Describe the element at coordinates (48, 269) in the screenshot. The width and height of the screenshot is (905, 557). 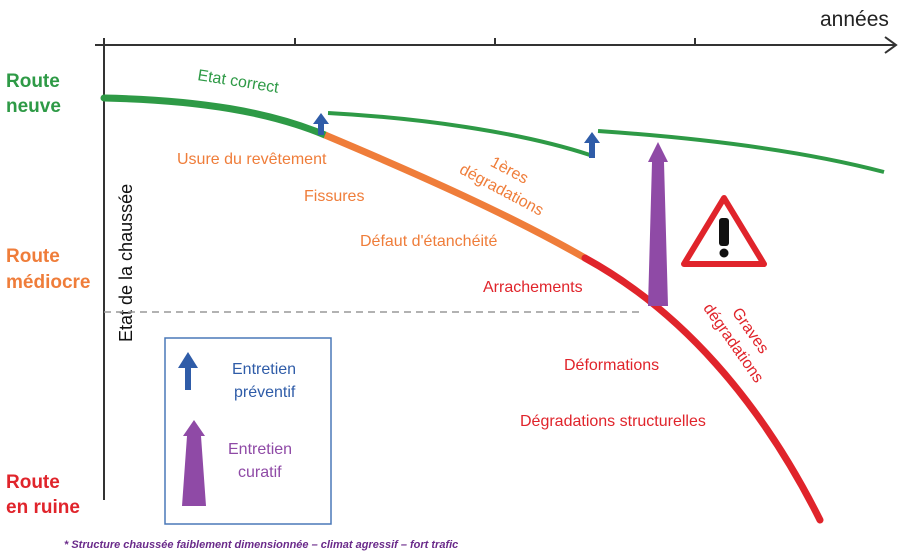
I see `level-mediocre: Route médiocre` at that location.